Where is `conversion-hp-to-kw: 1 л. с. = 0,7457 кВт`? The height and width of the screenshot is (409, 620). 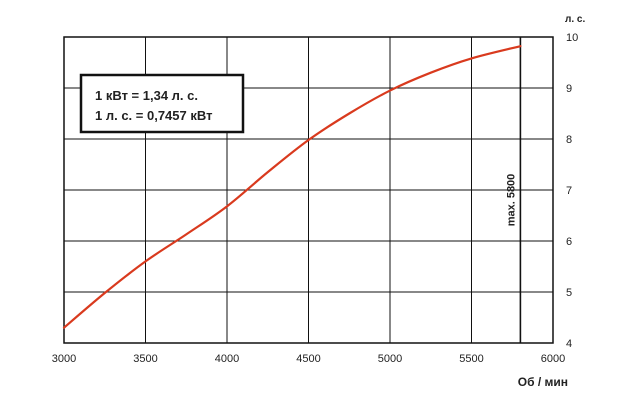 conversion-hp-to-kw: 1 л. с. = 0,7457 кВт is located at coordinates (153, 115).